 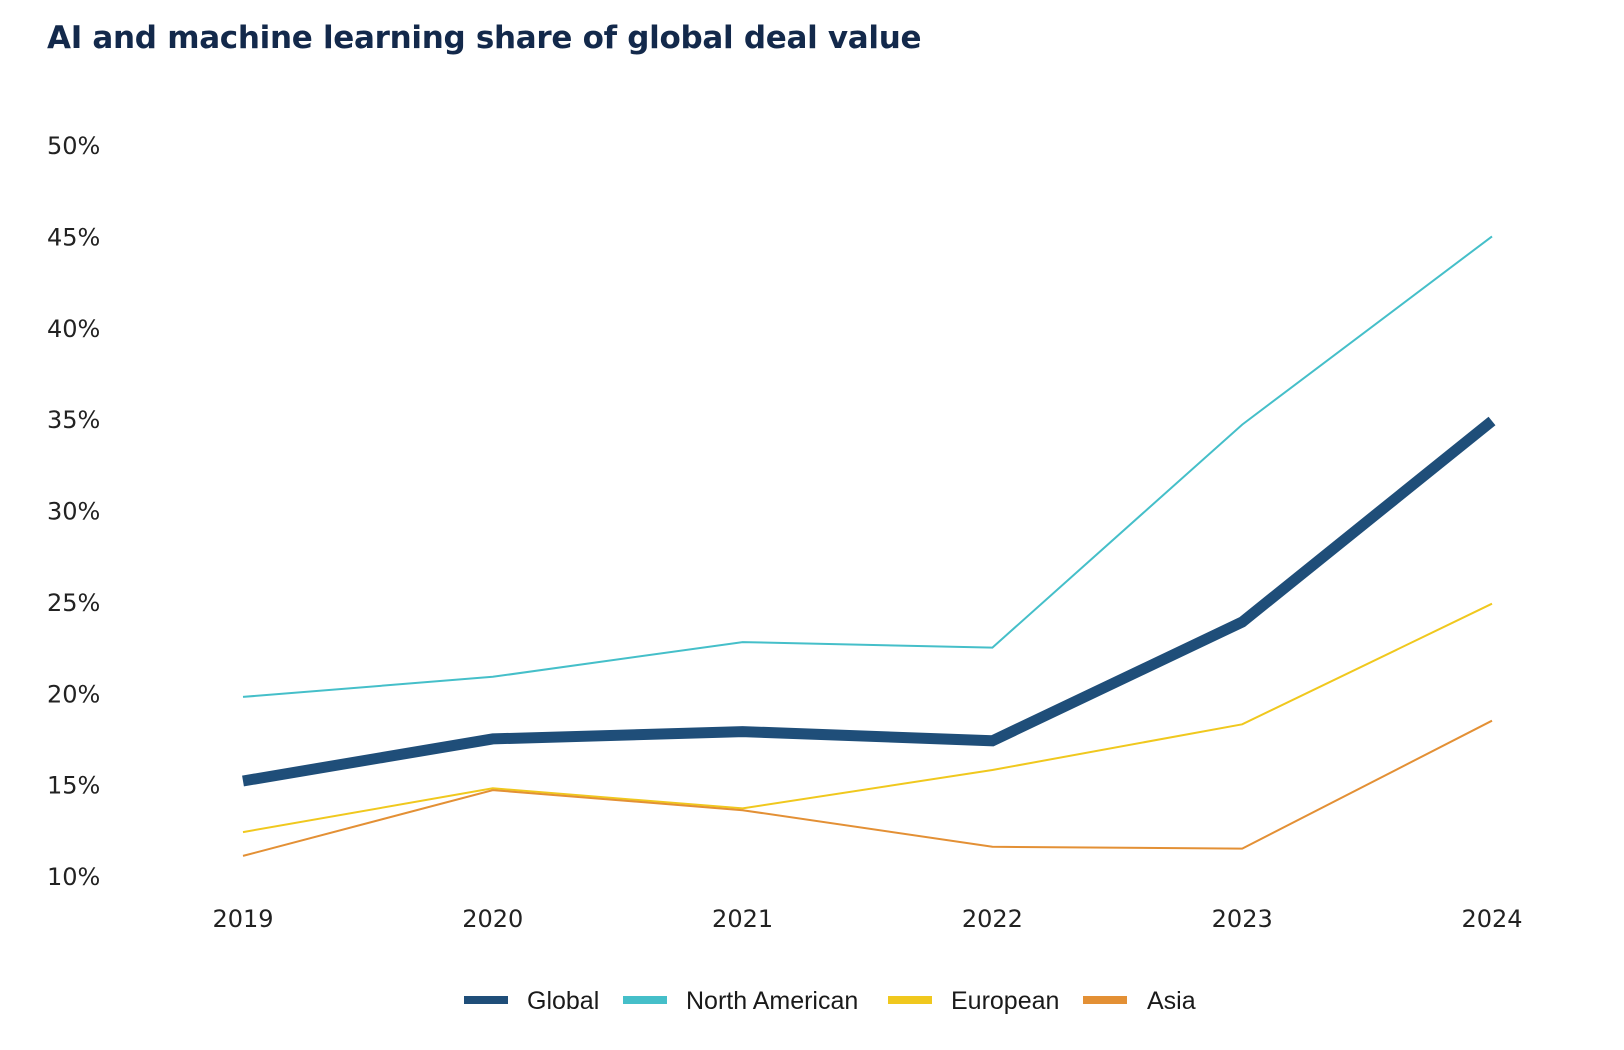 I want to click on legend: Global North American European Asia, so click(x=830, y=1001).